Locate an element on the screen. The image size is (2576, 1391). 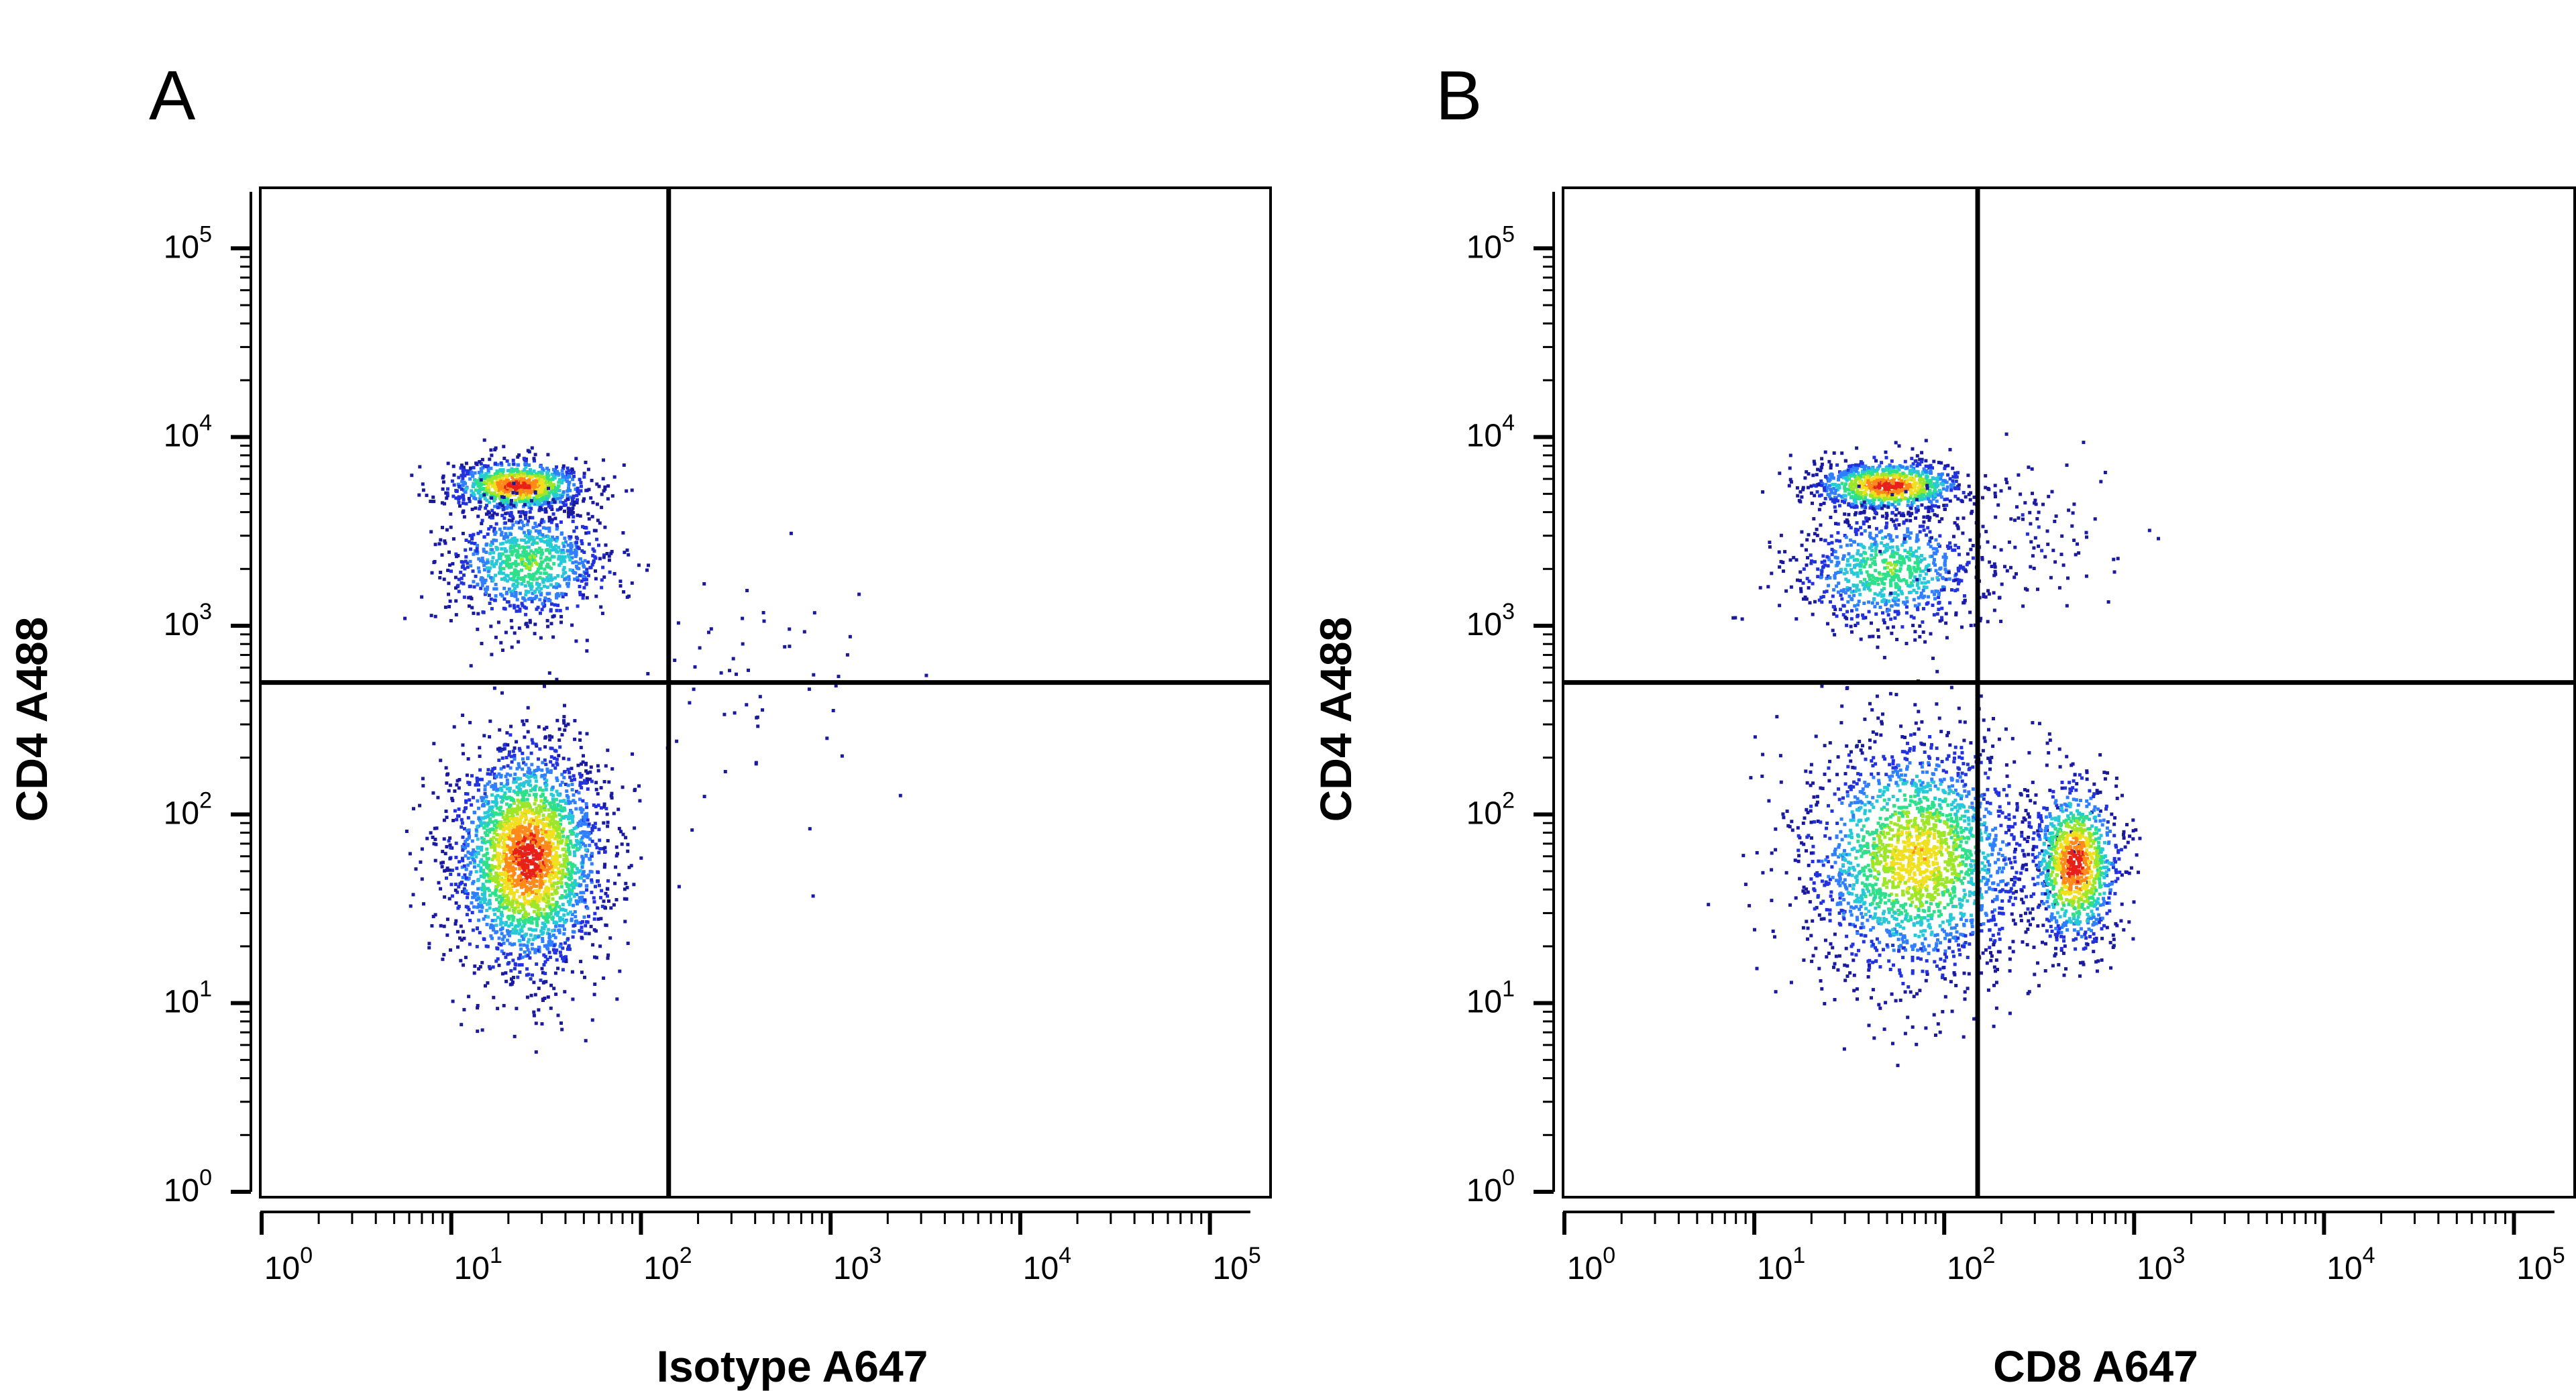
x-tick-label: 104 is located at coordinates (1047, 1265).